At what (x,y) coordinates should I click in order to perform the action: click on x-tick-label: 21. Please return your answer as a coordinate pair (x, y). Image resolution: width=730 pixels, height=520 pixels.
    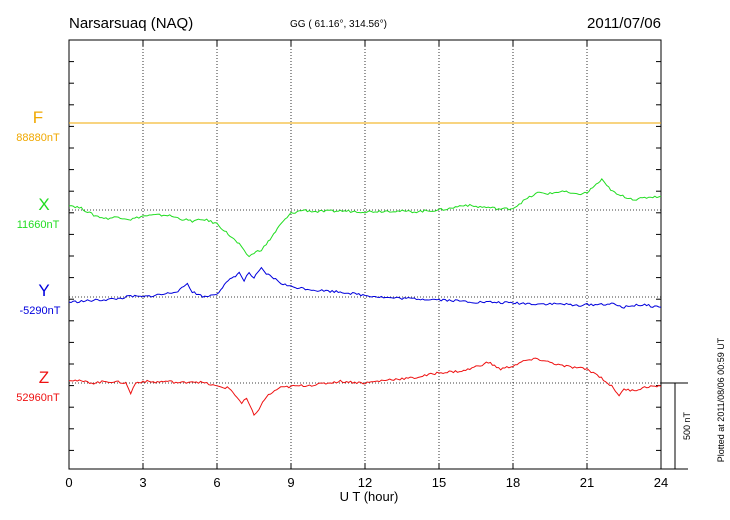
    Looking at the image, I should click on (587, 482).